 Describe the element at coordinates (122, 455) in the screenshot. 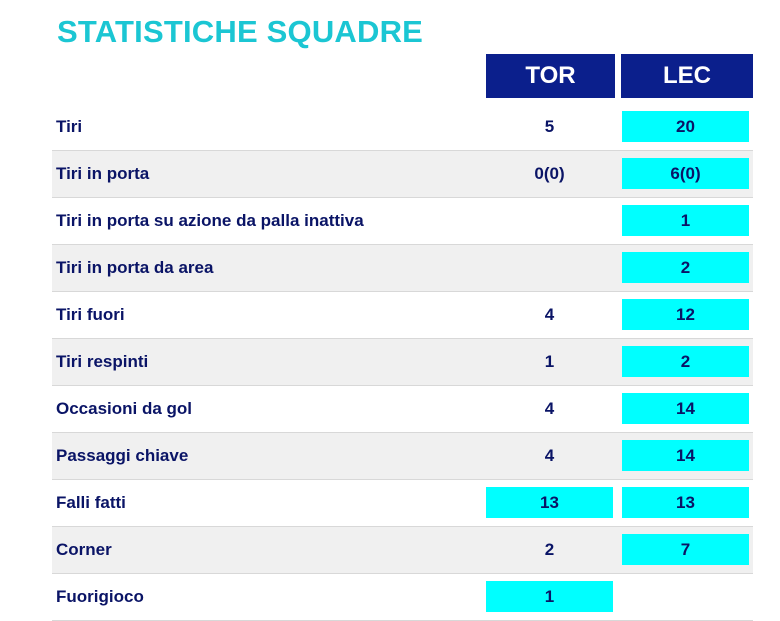

I see `stat-label: Passaggi chiave` at that location.